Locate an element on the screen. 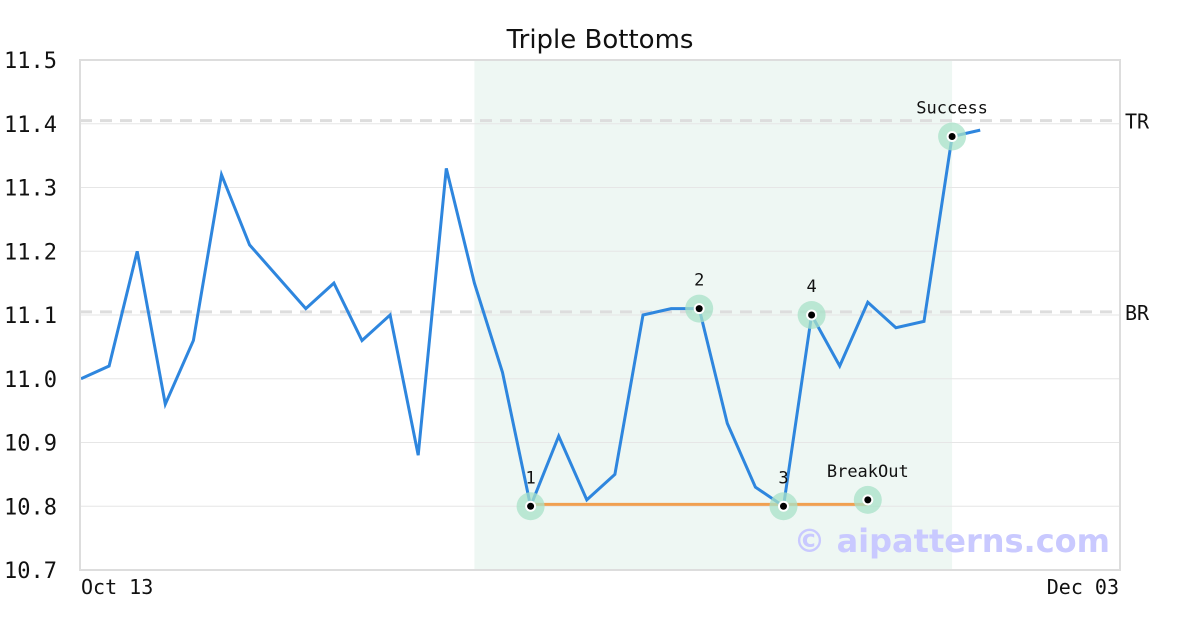  y-tick-label: 10.7 is located at coordinates (30, 571).